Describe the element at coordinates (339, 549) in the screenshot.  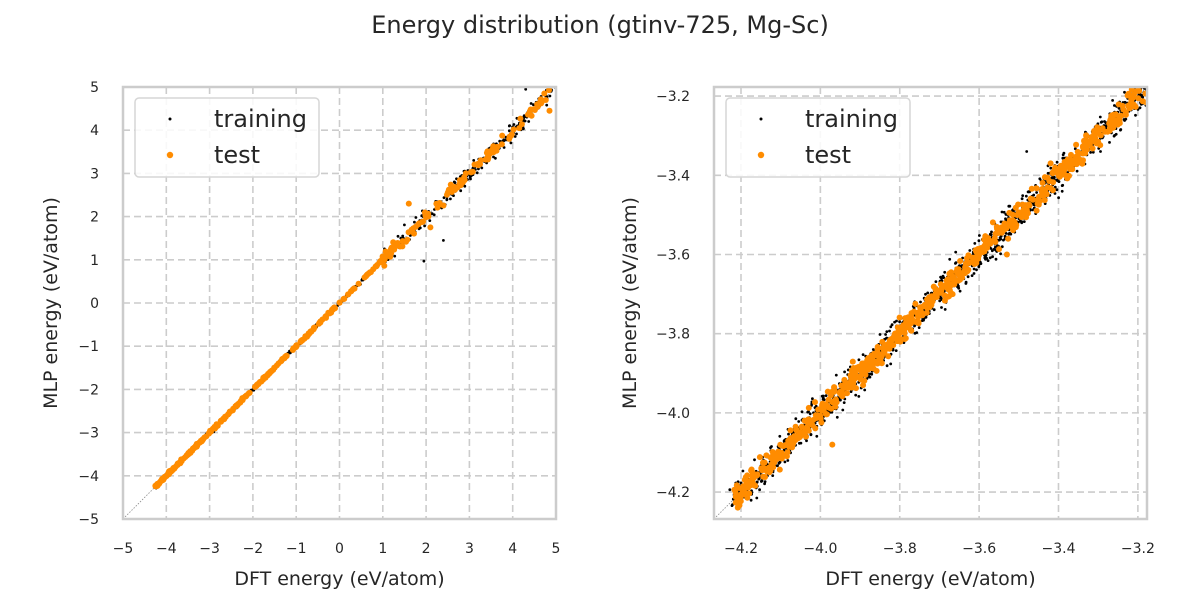
I see `x-tick-label: 0` at that location.